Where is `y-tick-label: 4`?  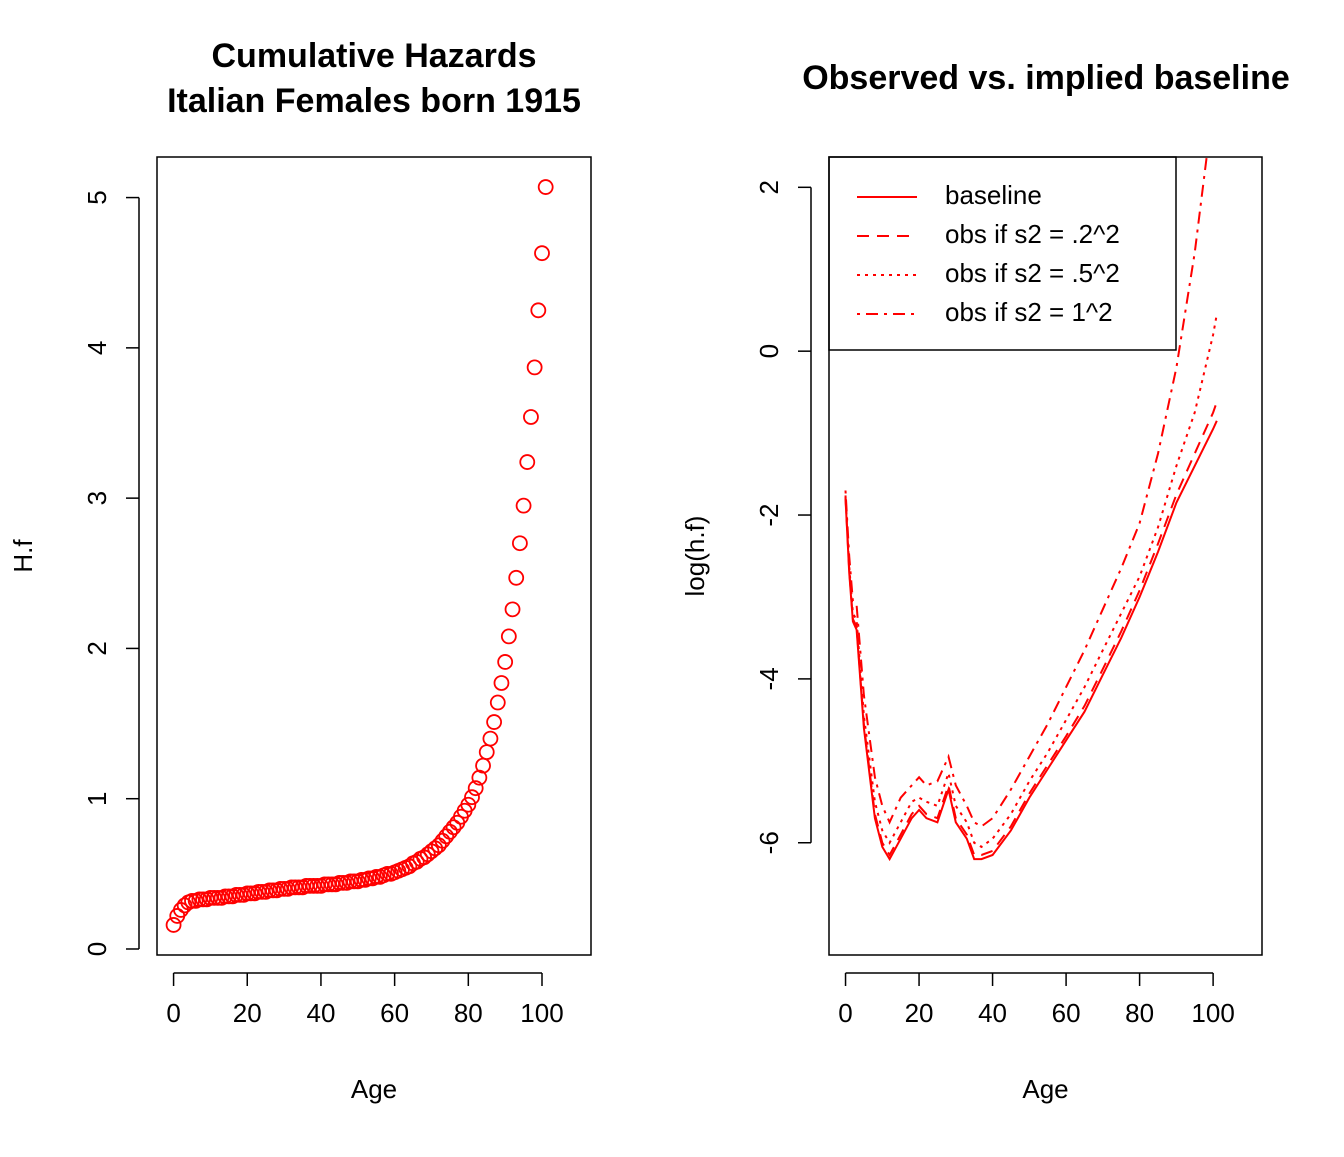
y-tick-label: 4 is located at coordinates (97, 348).